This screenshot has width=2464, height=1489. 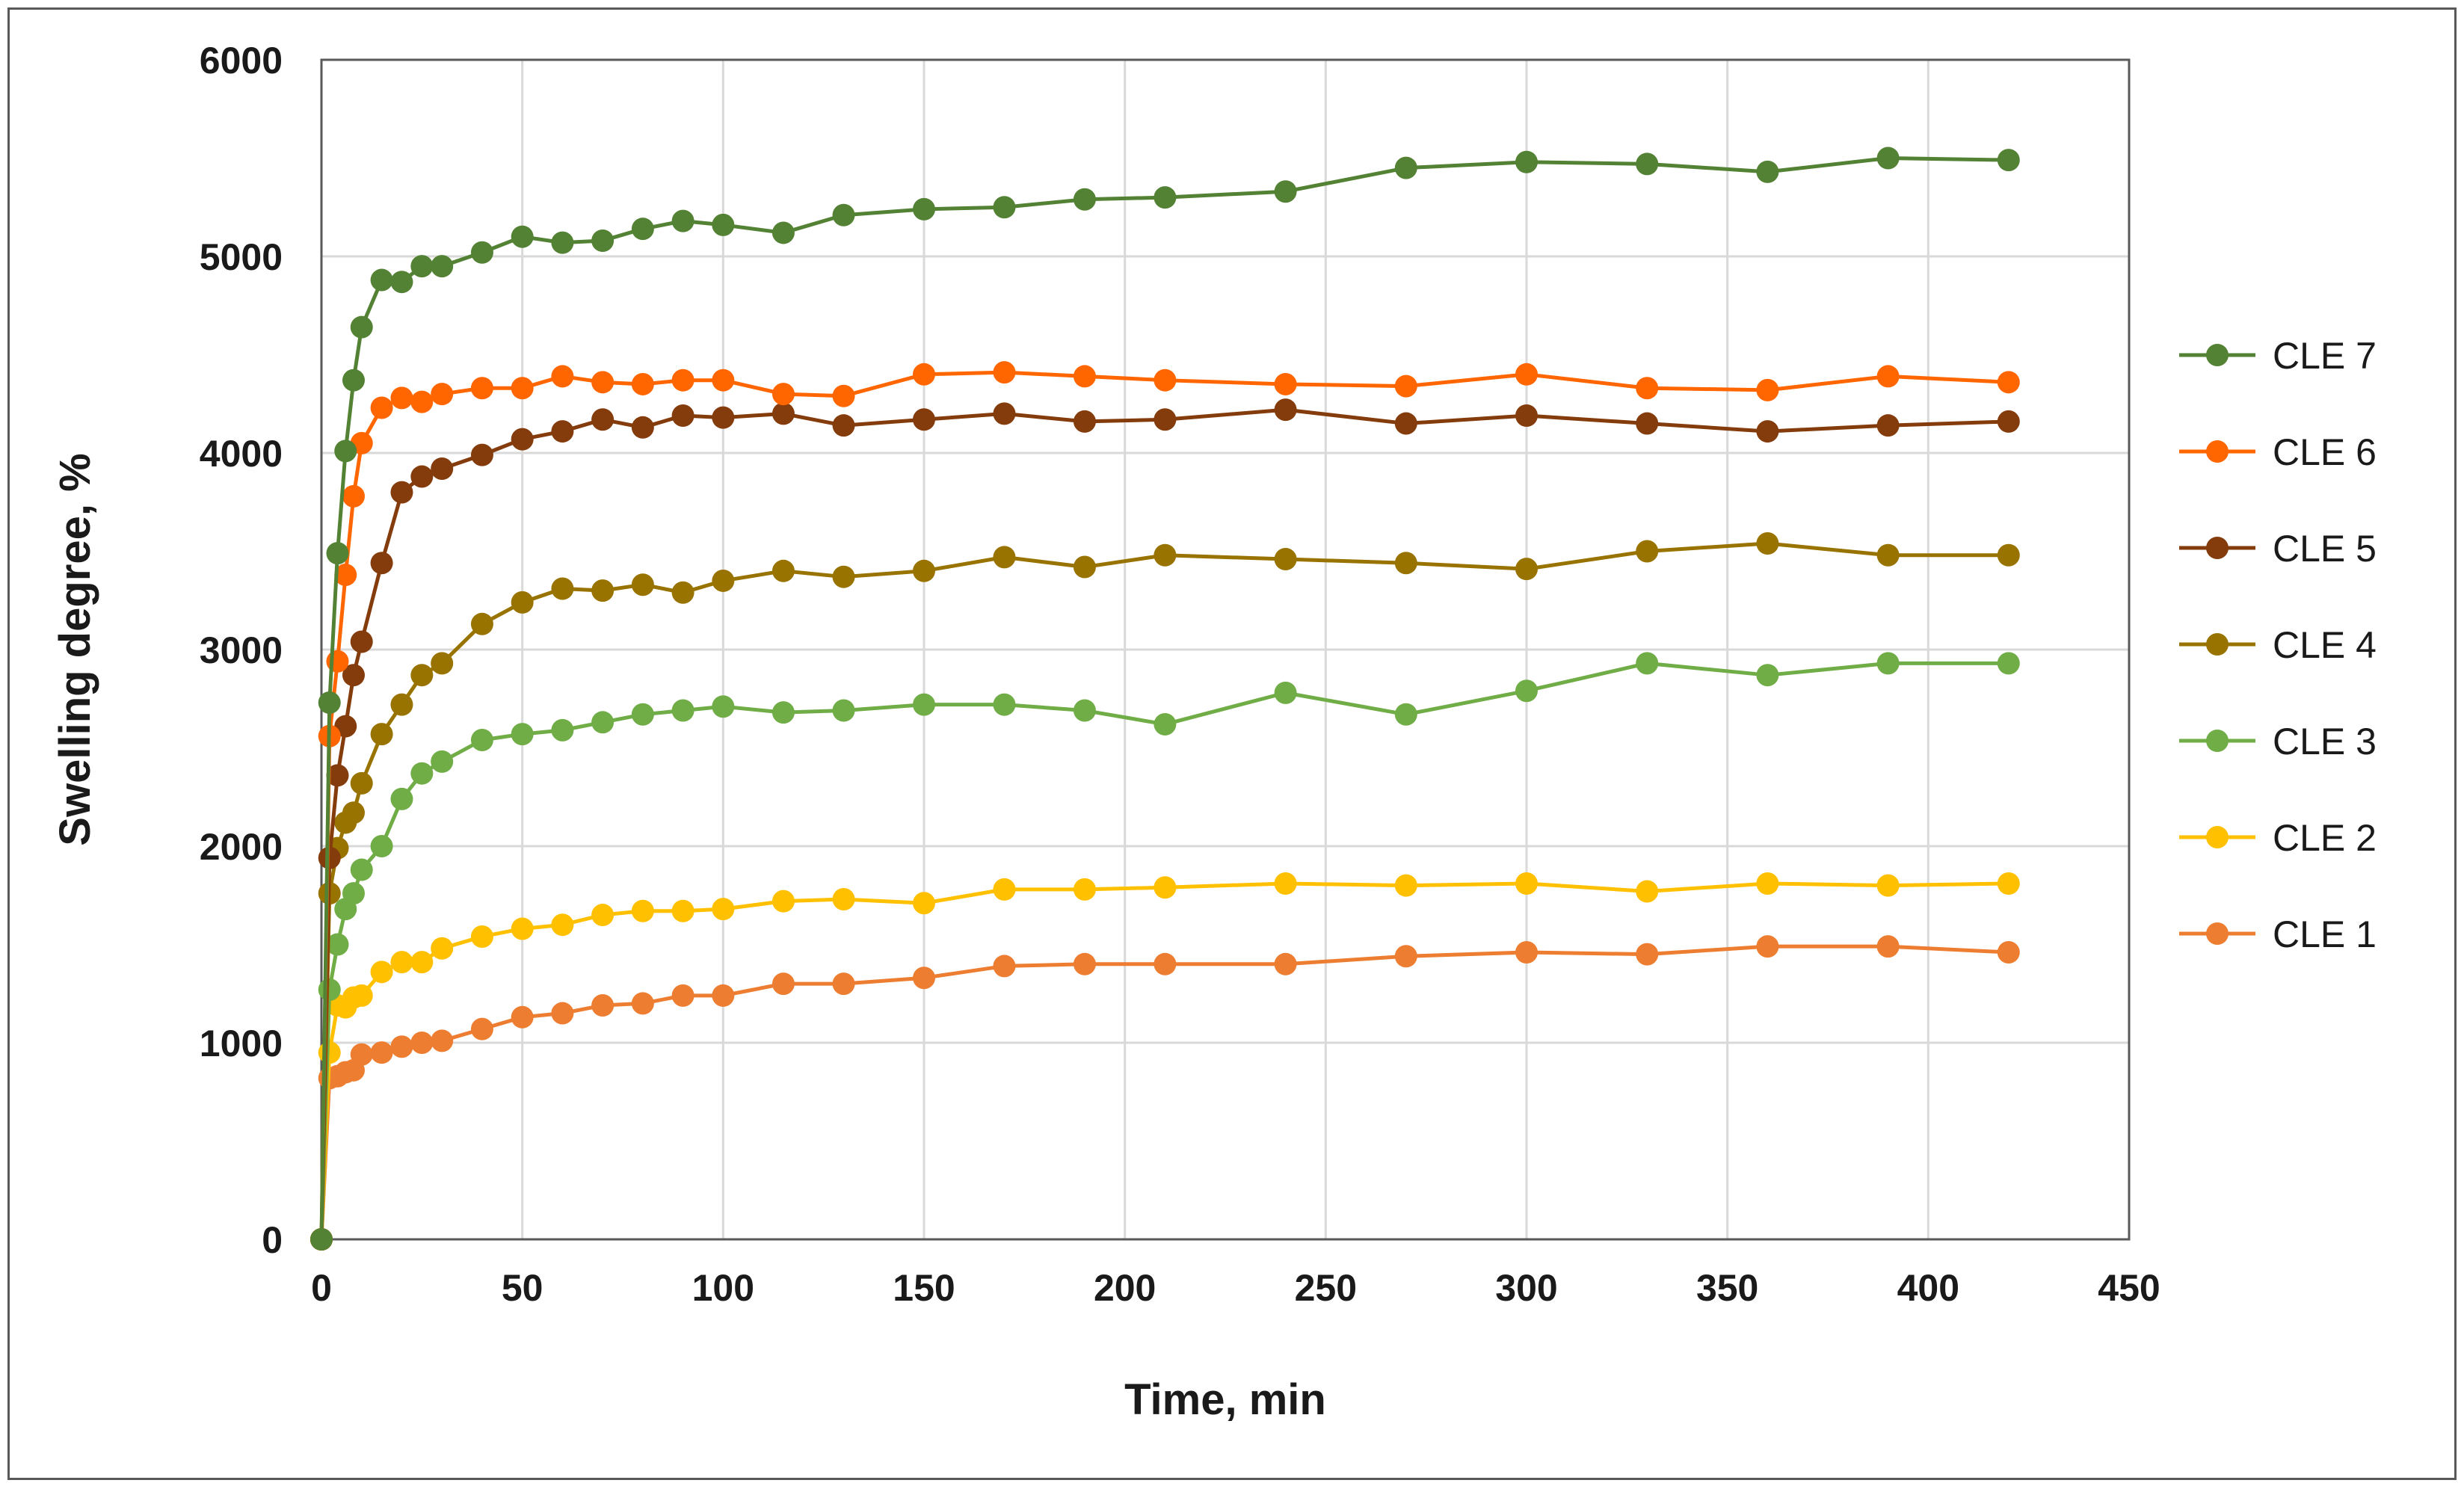 I want to click on legend-item-cle-7: CLE 7, so click(x=2278, y=356).